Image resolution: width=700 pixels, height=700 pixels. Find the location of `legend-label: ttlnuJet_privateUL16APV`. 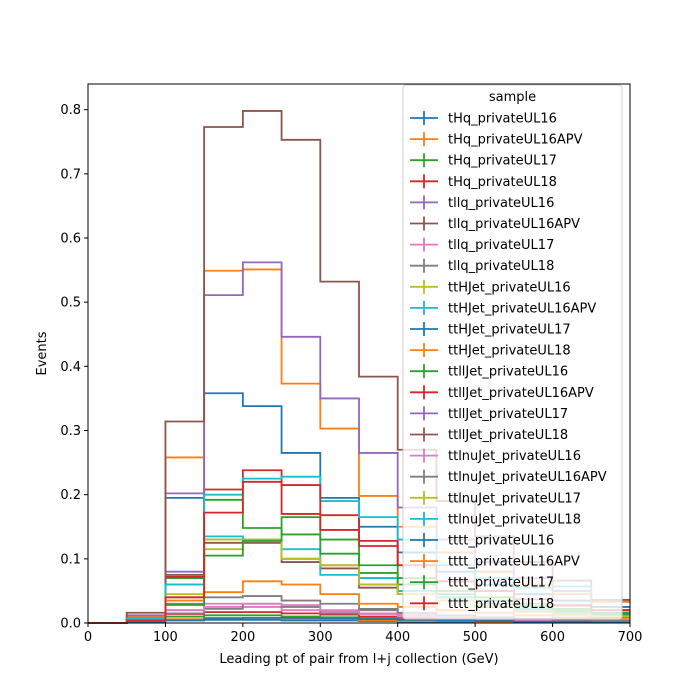

legend-label: ttlnuJet_privateUL16APV is located at coordinates (527, 477).